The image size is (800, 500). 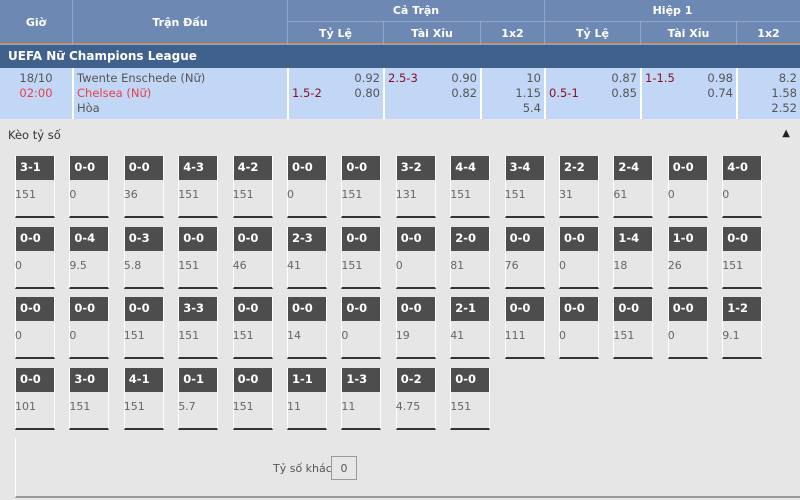 What do you see at coordinates (344, 468) in the screenshot?
I see `other-score-value: 0` at bounding box center [344, 468].